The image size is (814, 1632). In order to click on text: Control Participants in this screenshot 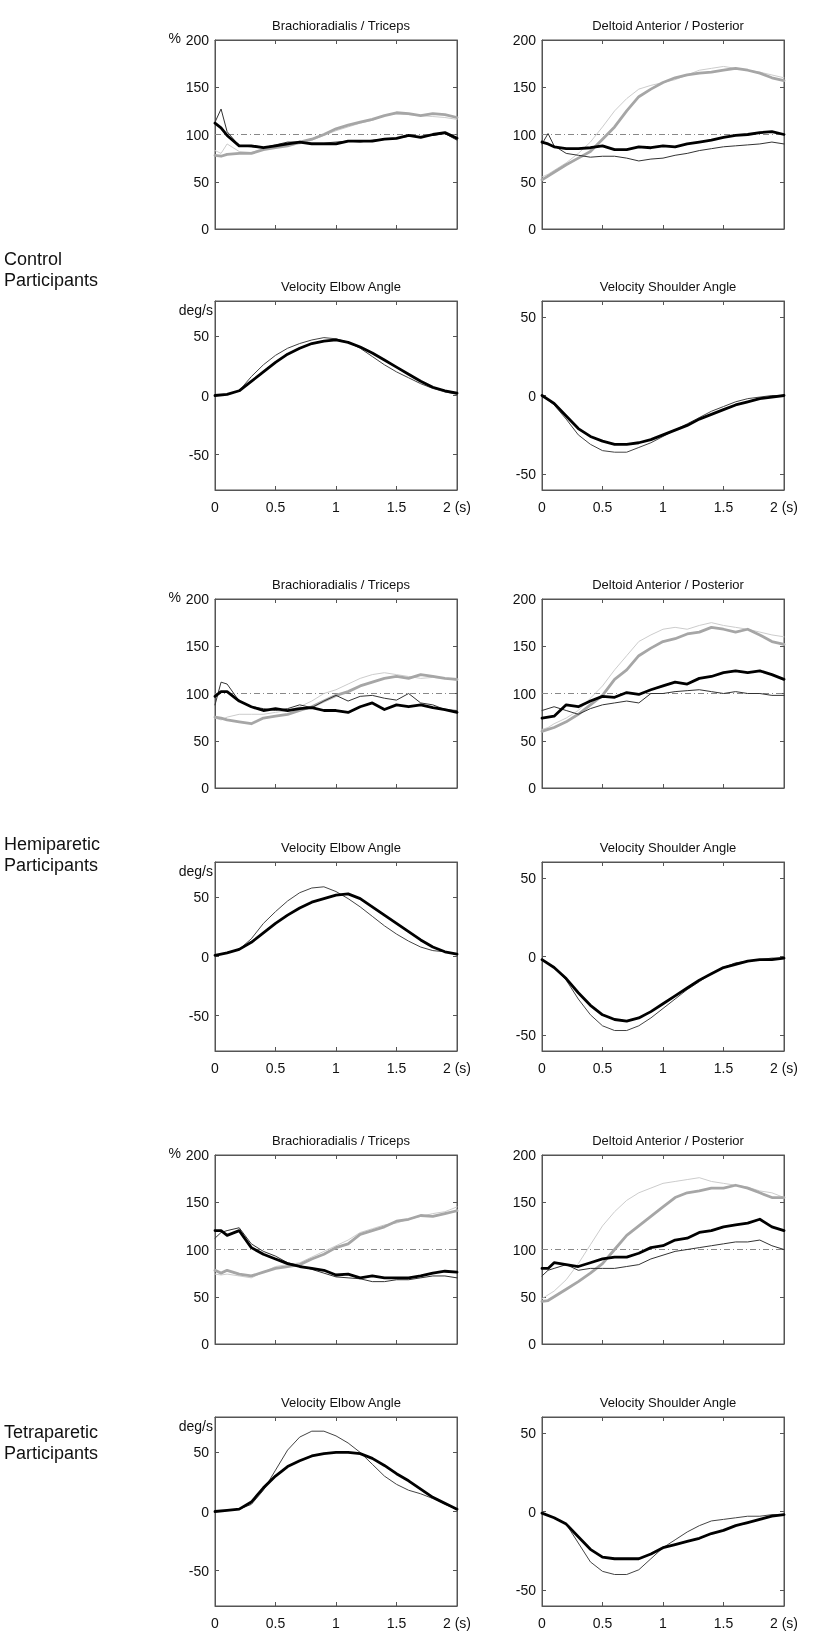, I will do `click(51, 269)`.